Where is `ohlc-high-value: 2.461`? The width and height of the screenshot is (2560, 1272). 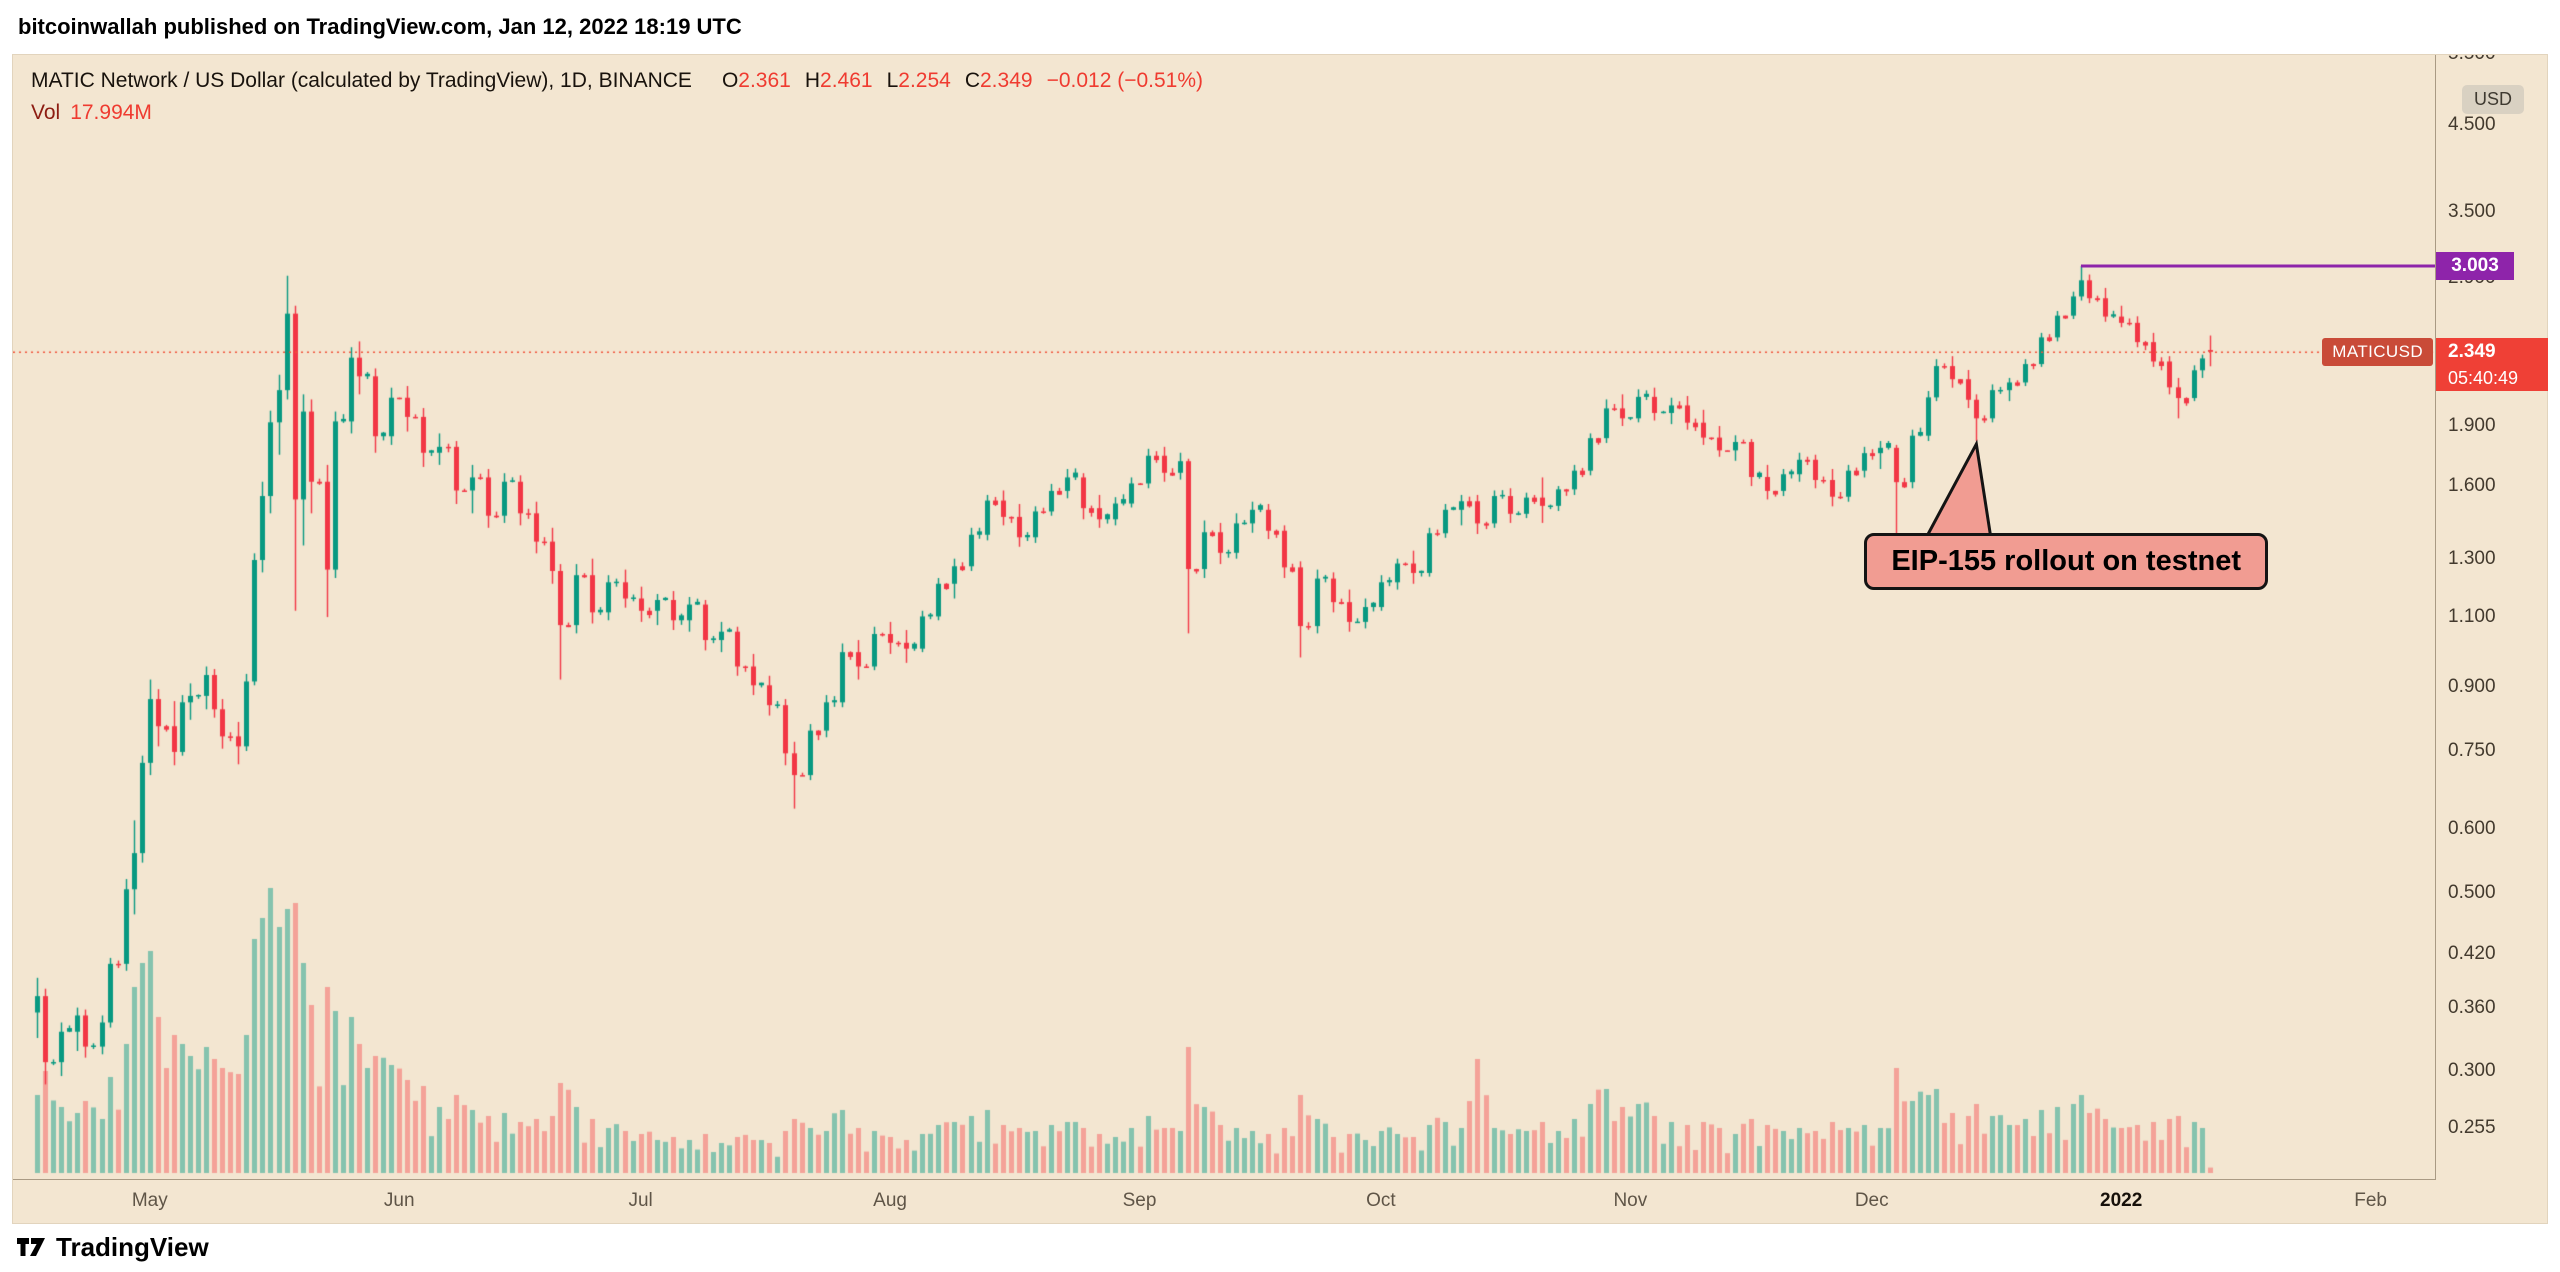 ohlc-high-value: 2.461 is located at coordinates (846, 80).